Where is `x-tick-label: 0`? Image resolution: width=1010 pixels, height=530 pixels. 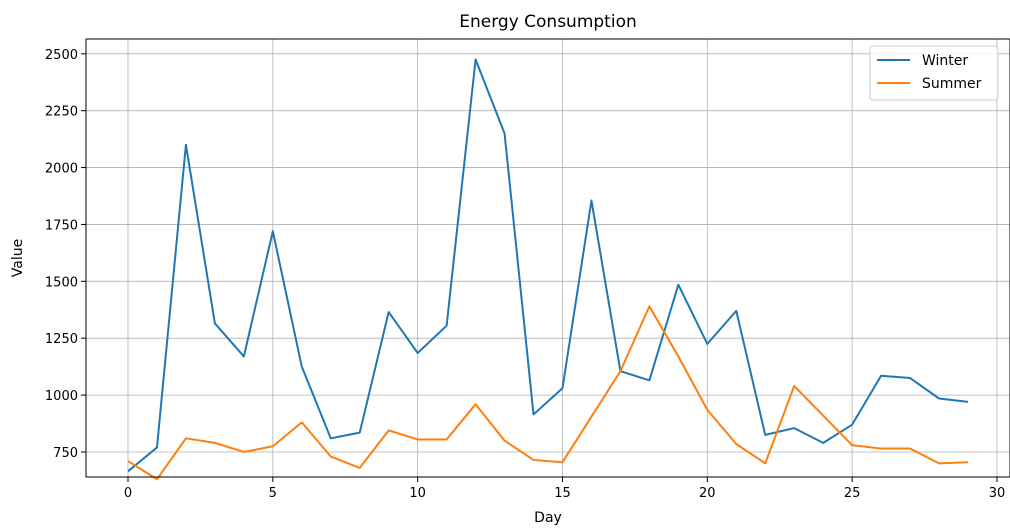
x-tick-label: 0 is located at coordinates (128, 493).